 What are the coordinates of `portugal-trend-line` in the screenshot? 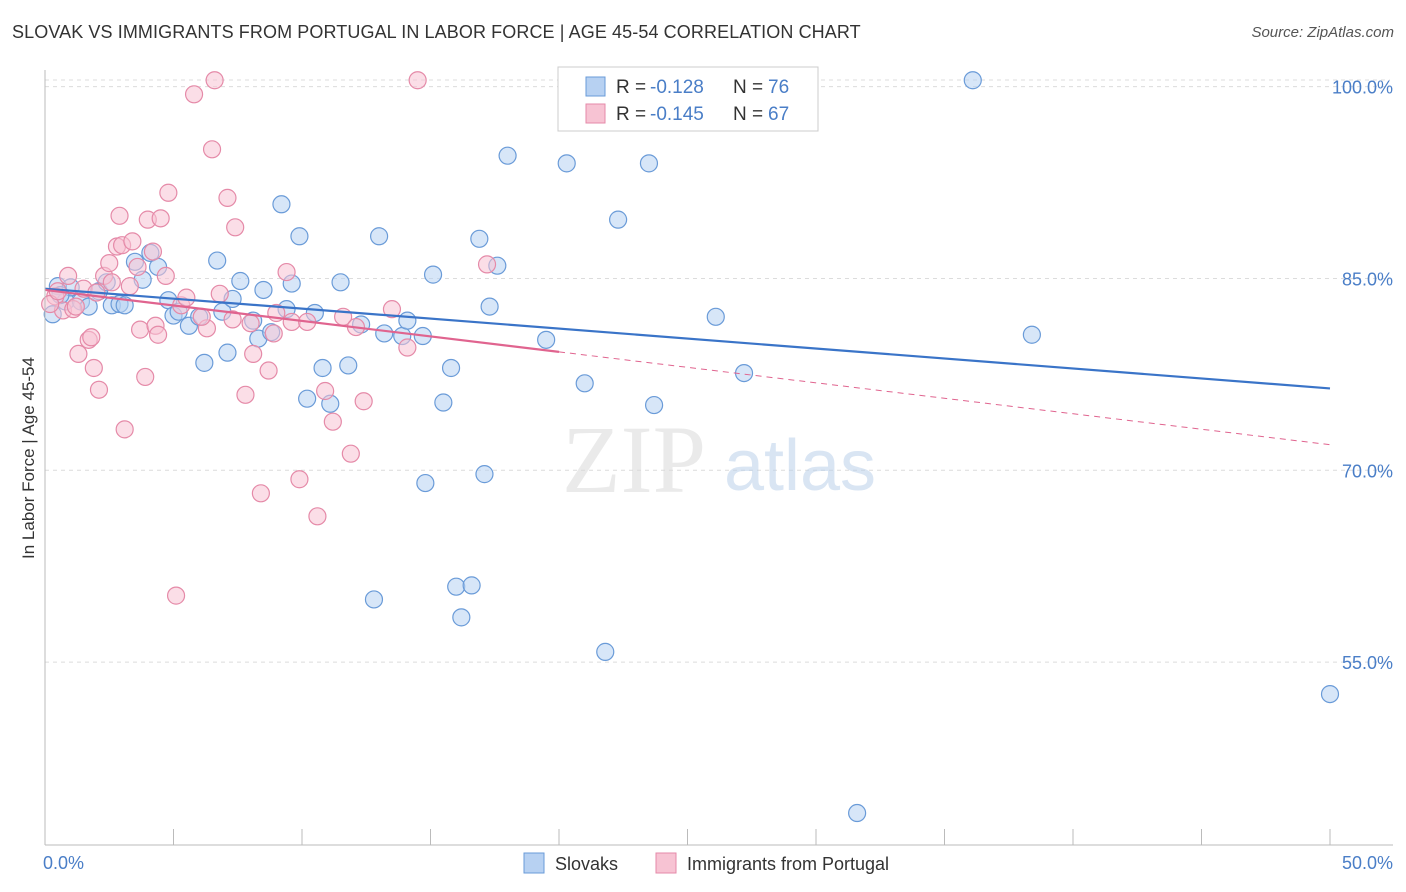 It's located at (302, 320).